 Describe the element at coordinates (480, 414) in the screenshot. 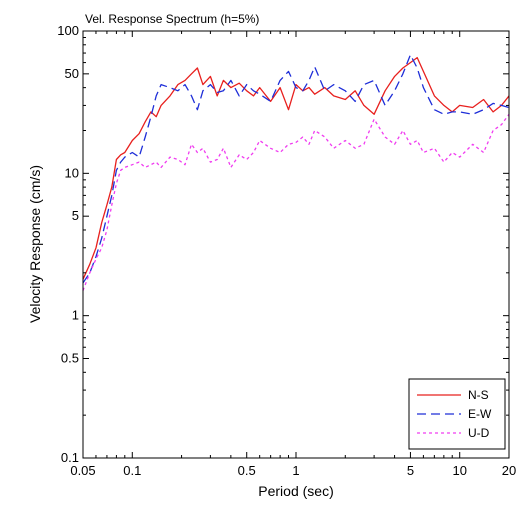

I see `legend-label: E-W` at that location.